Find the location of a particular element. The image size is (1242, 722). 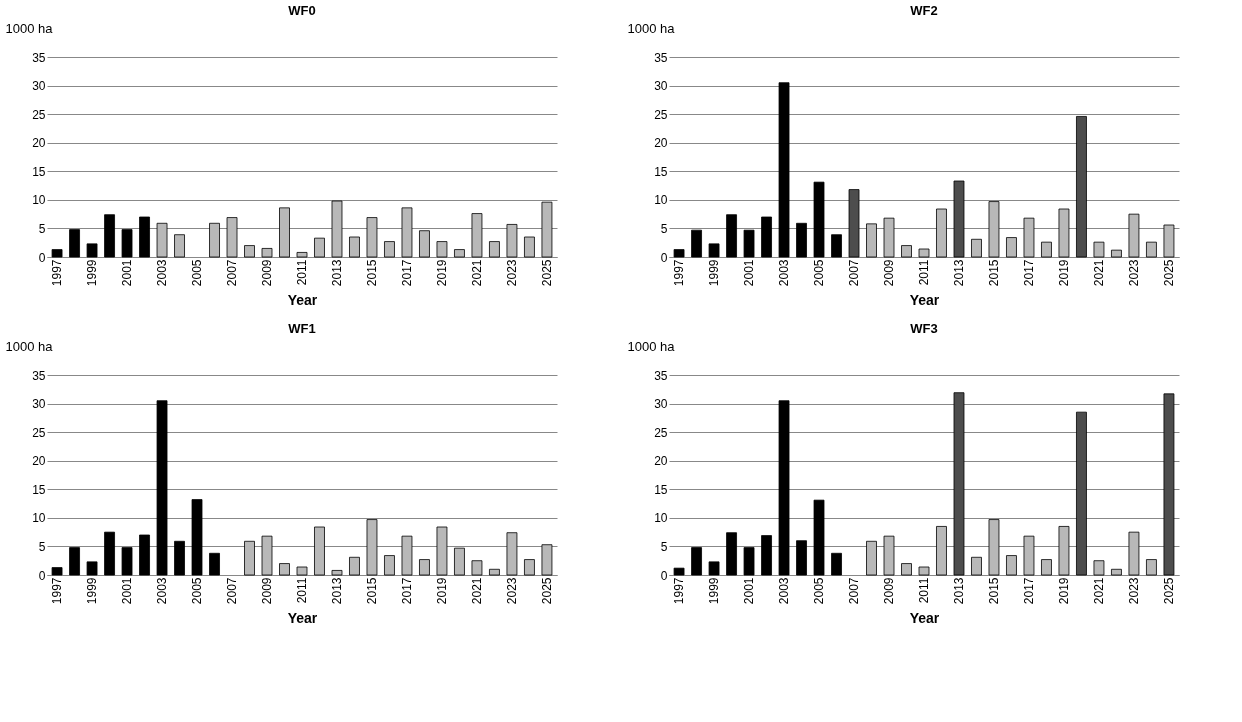

x-tick-label: 2017 is located at coordinates (406, 273).